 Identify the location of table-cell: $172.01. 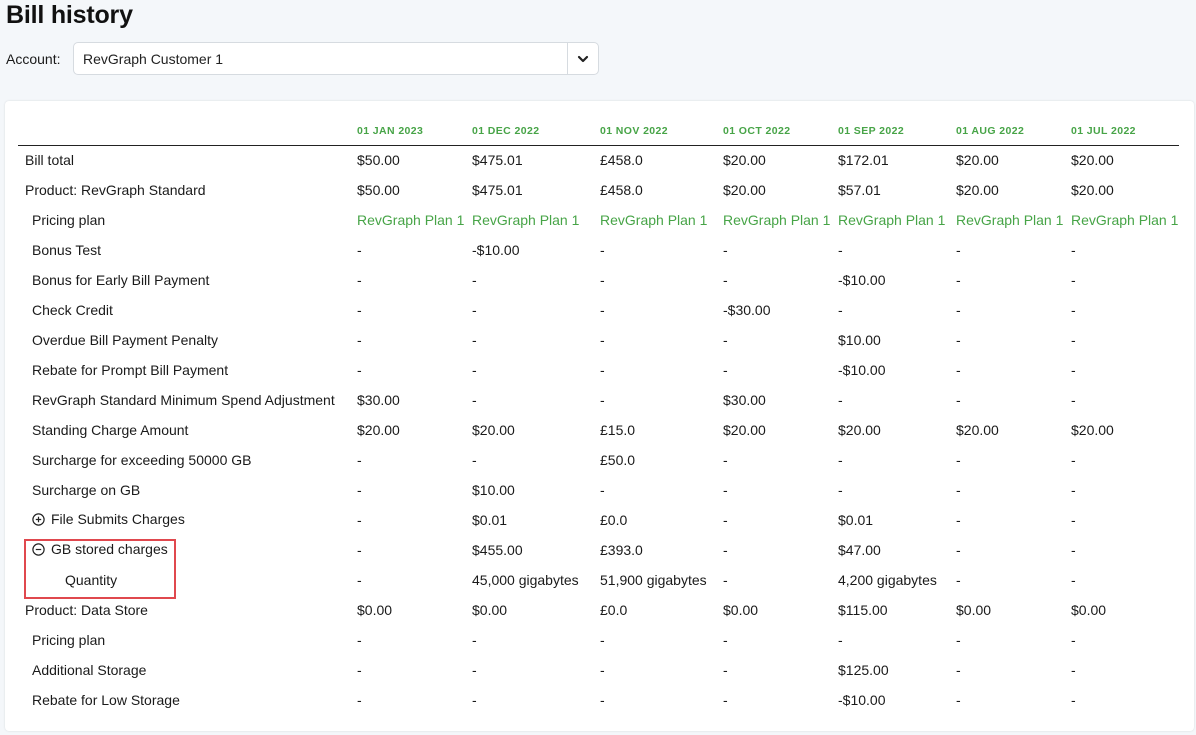
(863, 160).